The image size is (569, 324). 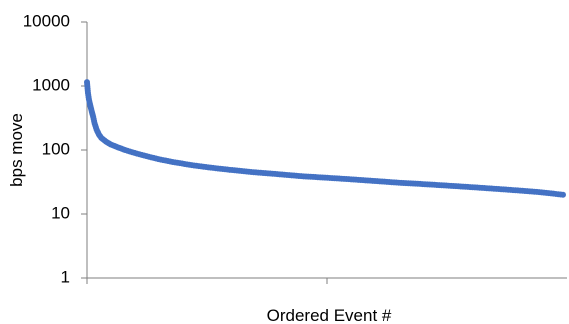 What do you see at coordinates (46, 20) in the screenshot?
I see `y-tick-label: 10000` at bounding box center [46, 20].